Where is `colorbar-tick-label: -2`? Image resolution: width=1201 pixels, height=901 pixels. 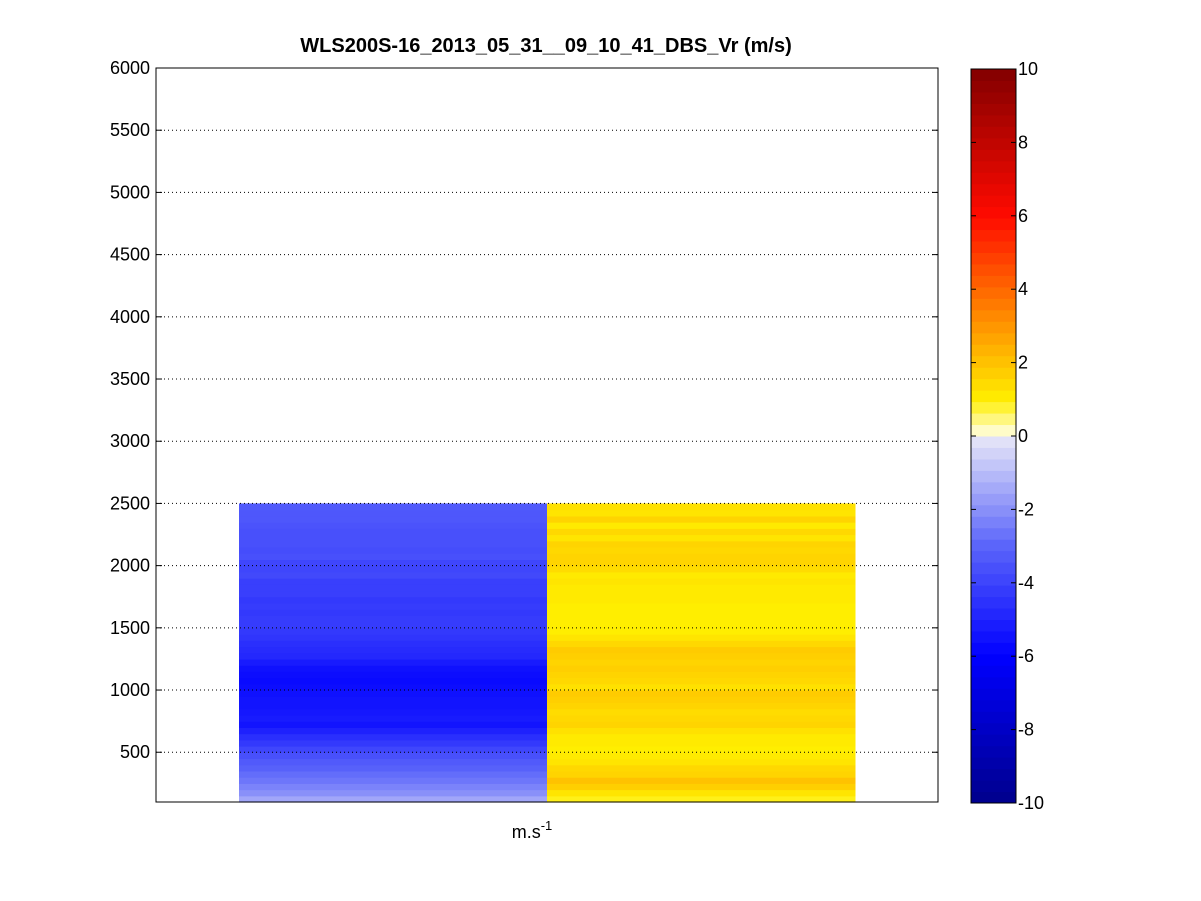 colorbar-tick-label: -2 is located at coordinates (1026, 509).